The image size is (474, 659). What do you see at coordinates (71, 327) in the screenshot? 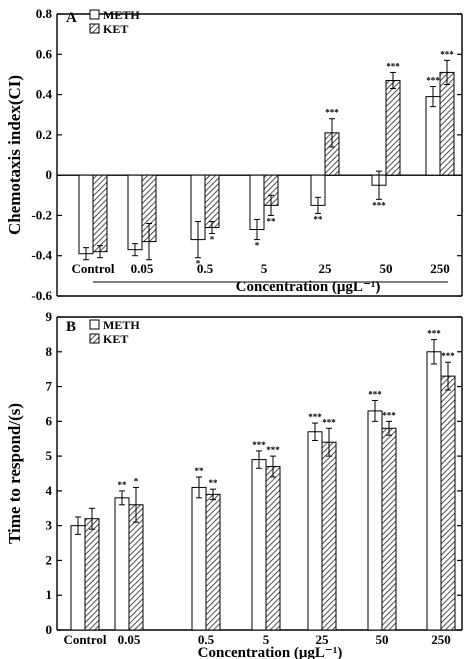
I see `panel-letter: B` at bounding box center [71, 327].